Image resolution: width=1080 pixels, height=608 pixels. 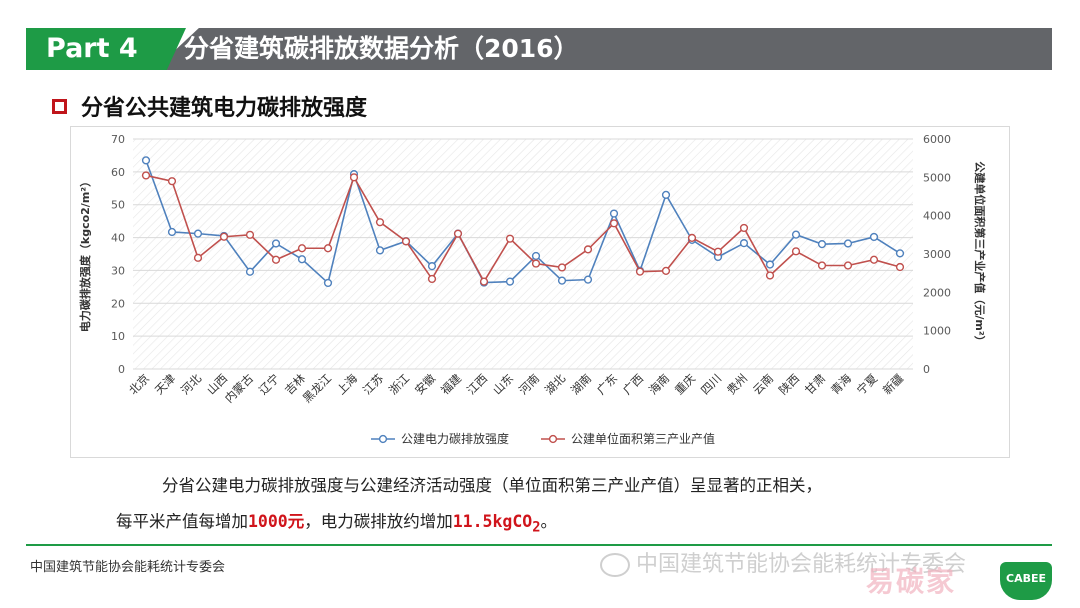 I want to click on y-right-tick-label: 6000, so click(x=937, y=139).